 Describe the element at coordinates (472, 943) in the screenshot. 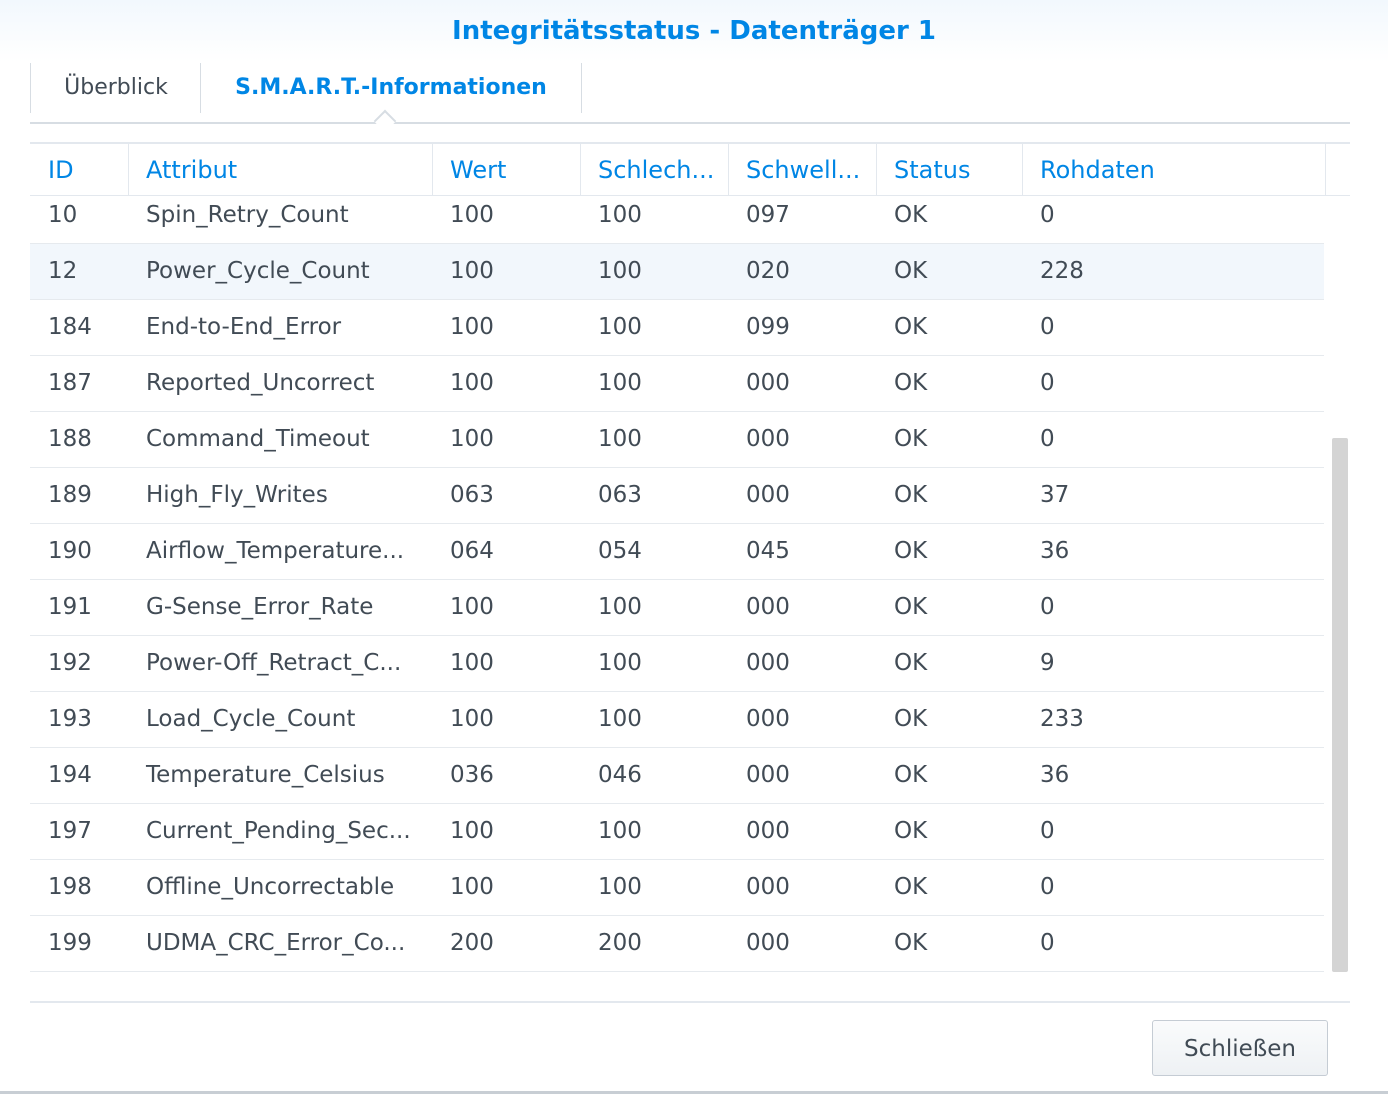

I see `cell-value: 200` at that location.